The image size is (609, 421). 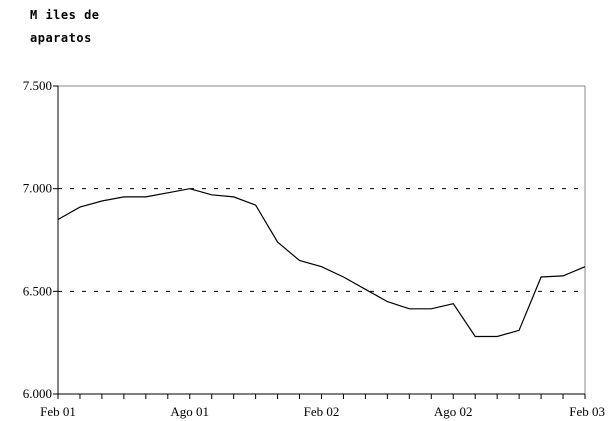 What do you see at coordinates (61, 38) in the screenshot?
I see `y-axis-label-line-2: aparatos` at bounding box center [61, 38].